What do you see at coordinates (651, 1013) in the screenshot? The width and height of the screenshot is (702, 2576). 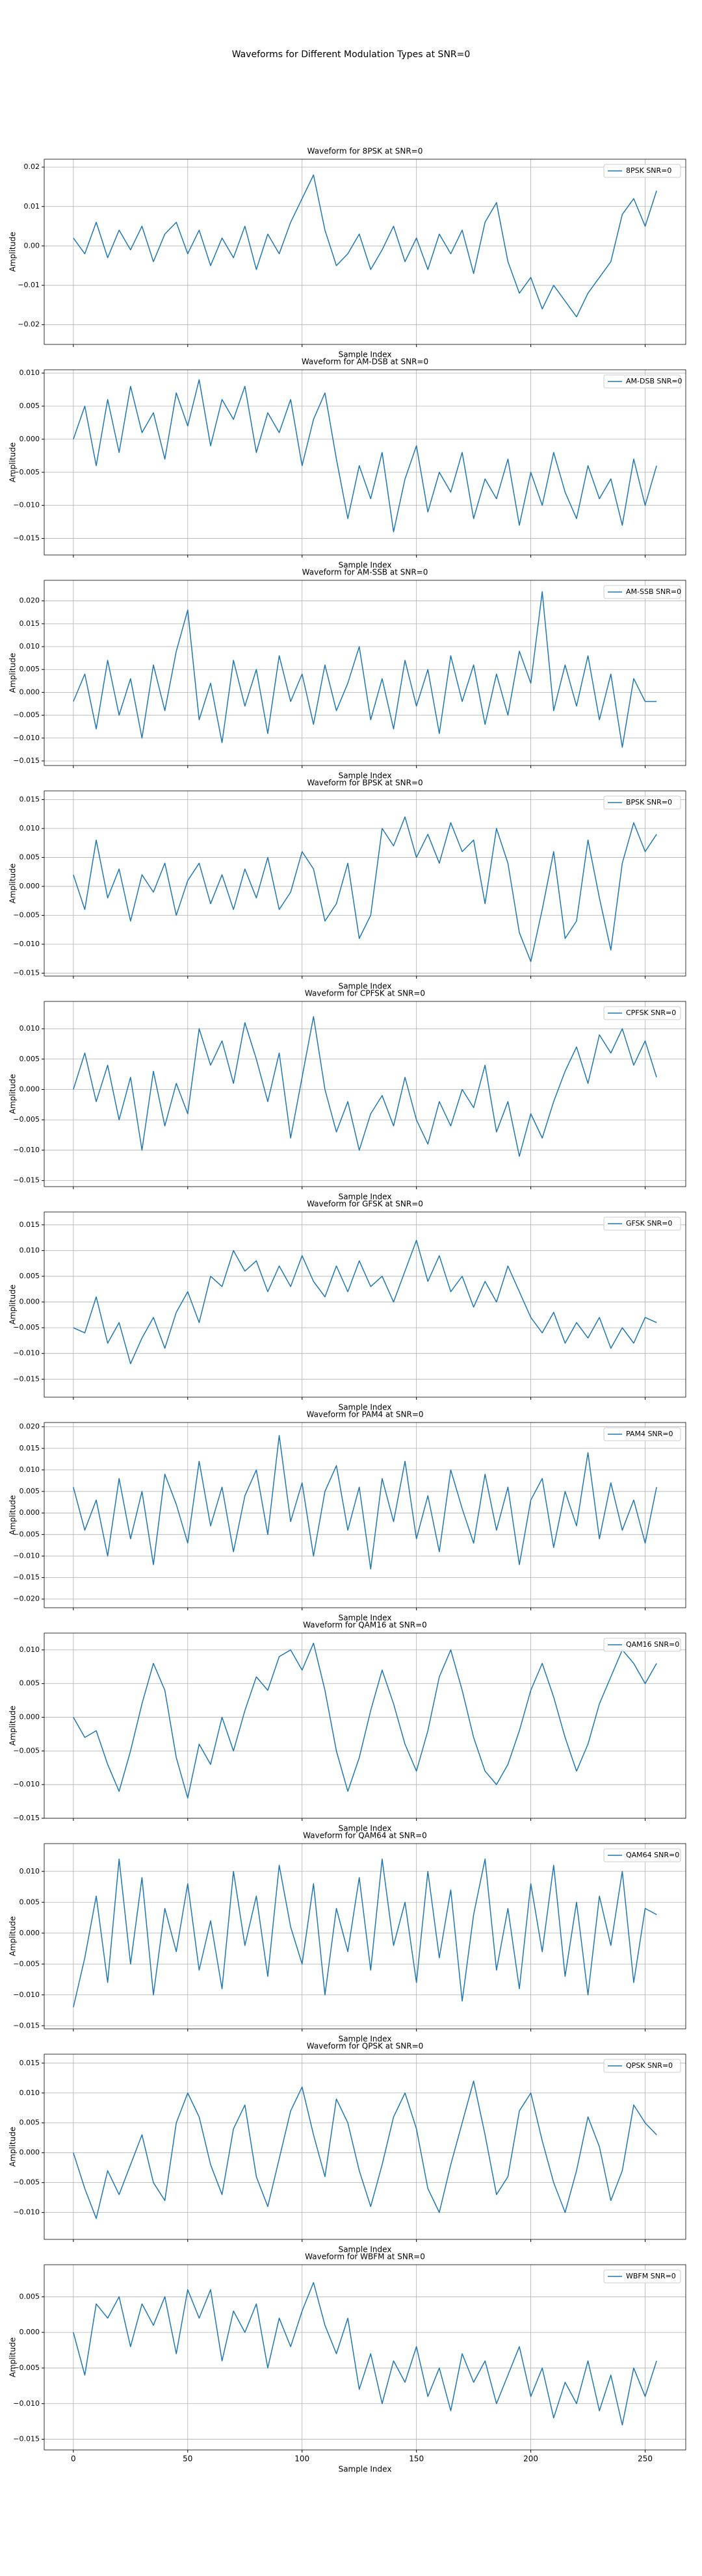 I see `legend-label: CPFSK SNR=0` at bounding box center [651, 1013].